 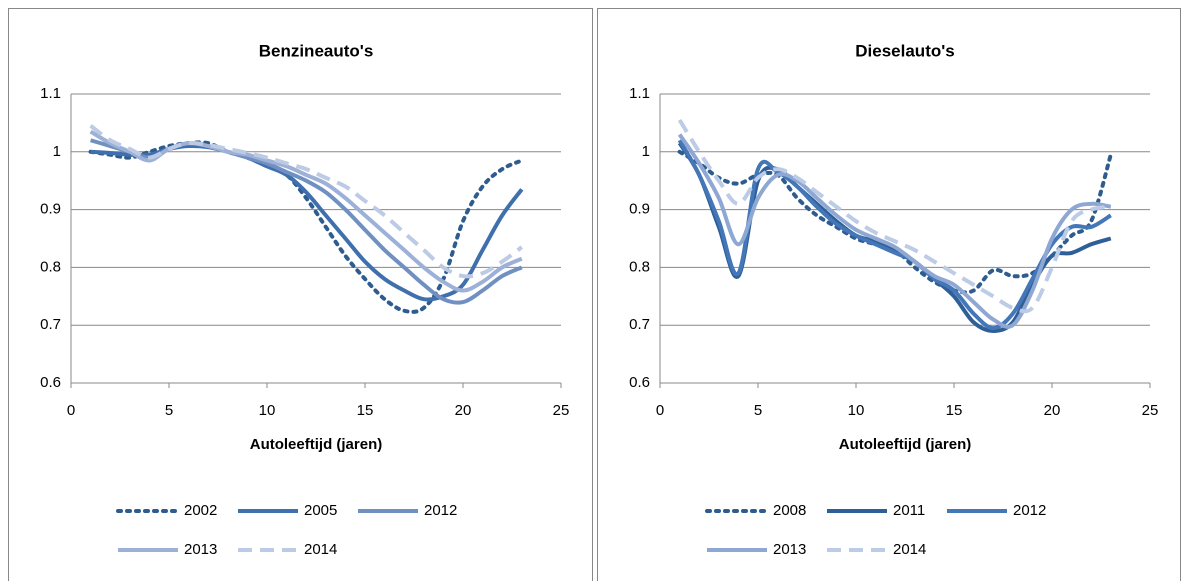 I want to click on chart-title: Benzineauto's, so click(x=316, y=50).